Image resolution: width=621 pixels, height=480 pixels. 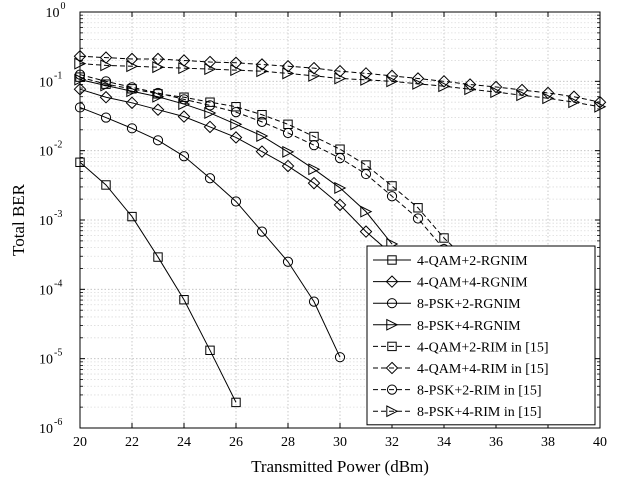 I want to click on legend-item: 8-PSK+4-RGNIM, so click(x=447, y=326).